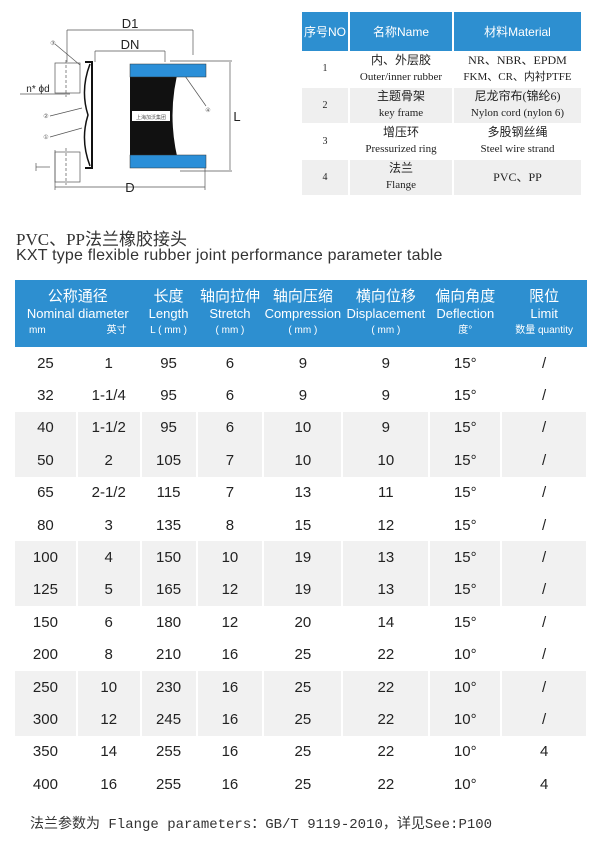 The height and width of the screenshot is (841, 600). What do you see at coordinates (465, 313) in the screenshot?
I see `header-deflection: 偏向角度 Deflection 度°` at bounding box center [465, 313].